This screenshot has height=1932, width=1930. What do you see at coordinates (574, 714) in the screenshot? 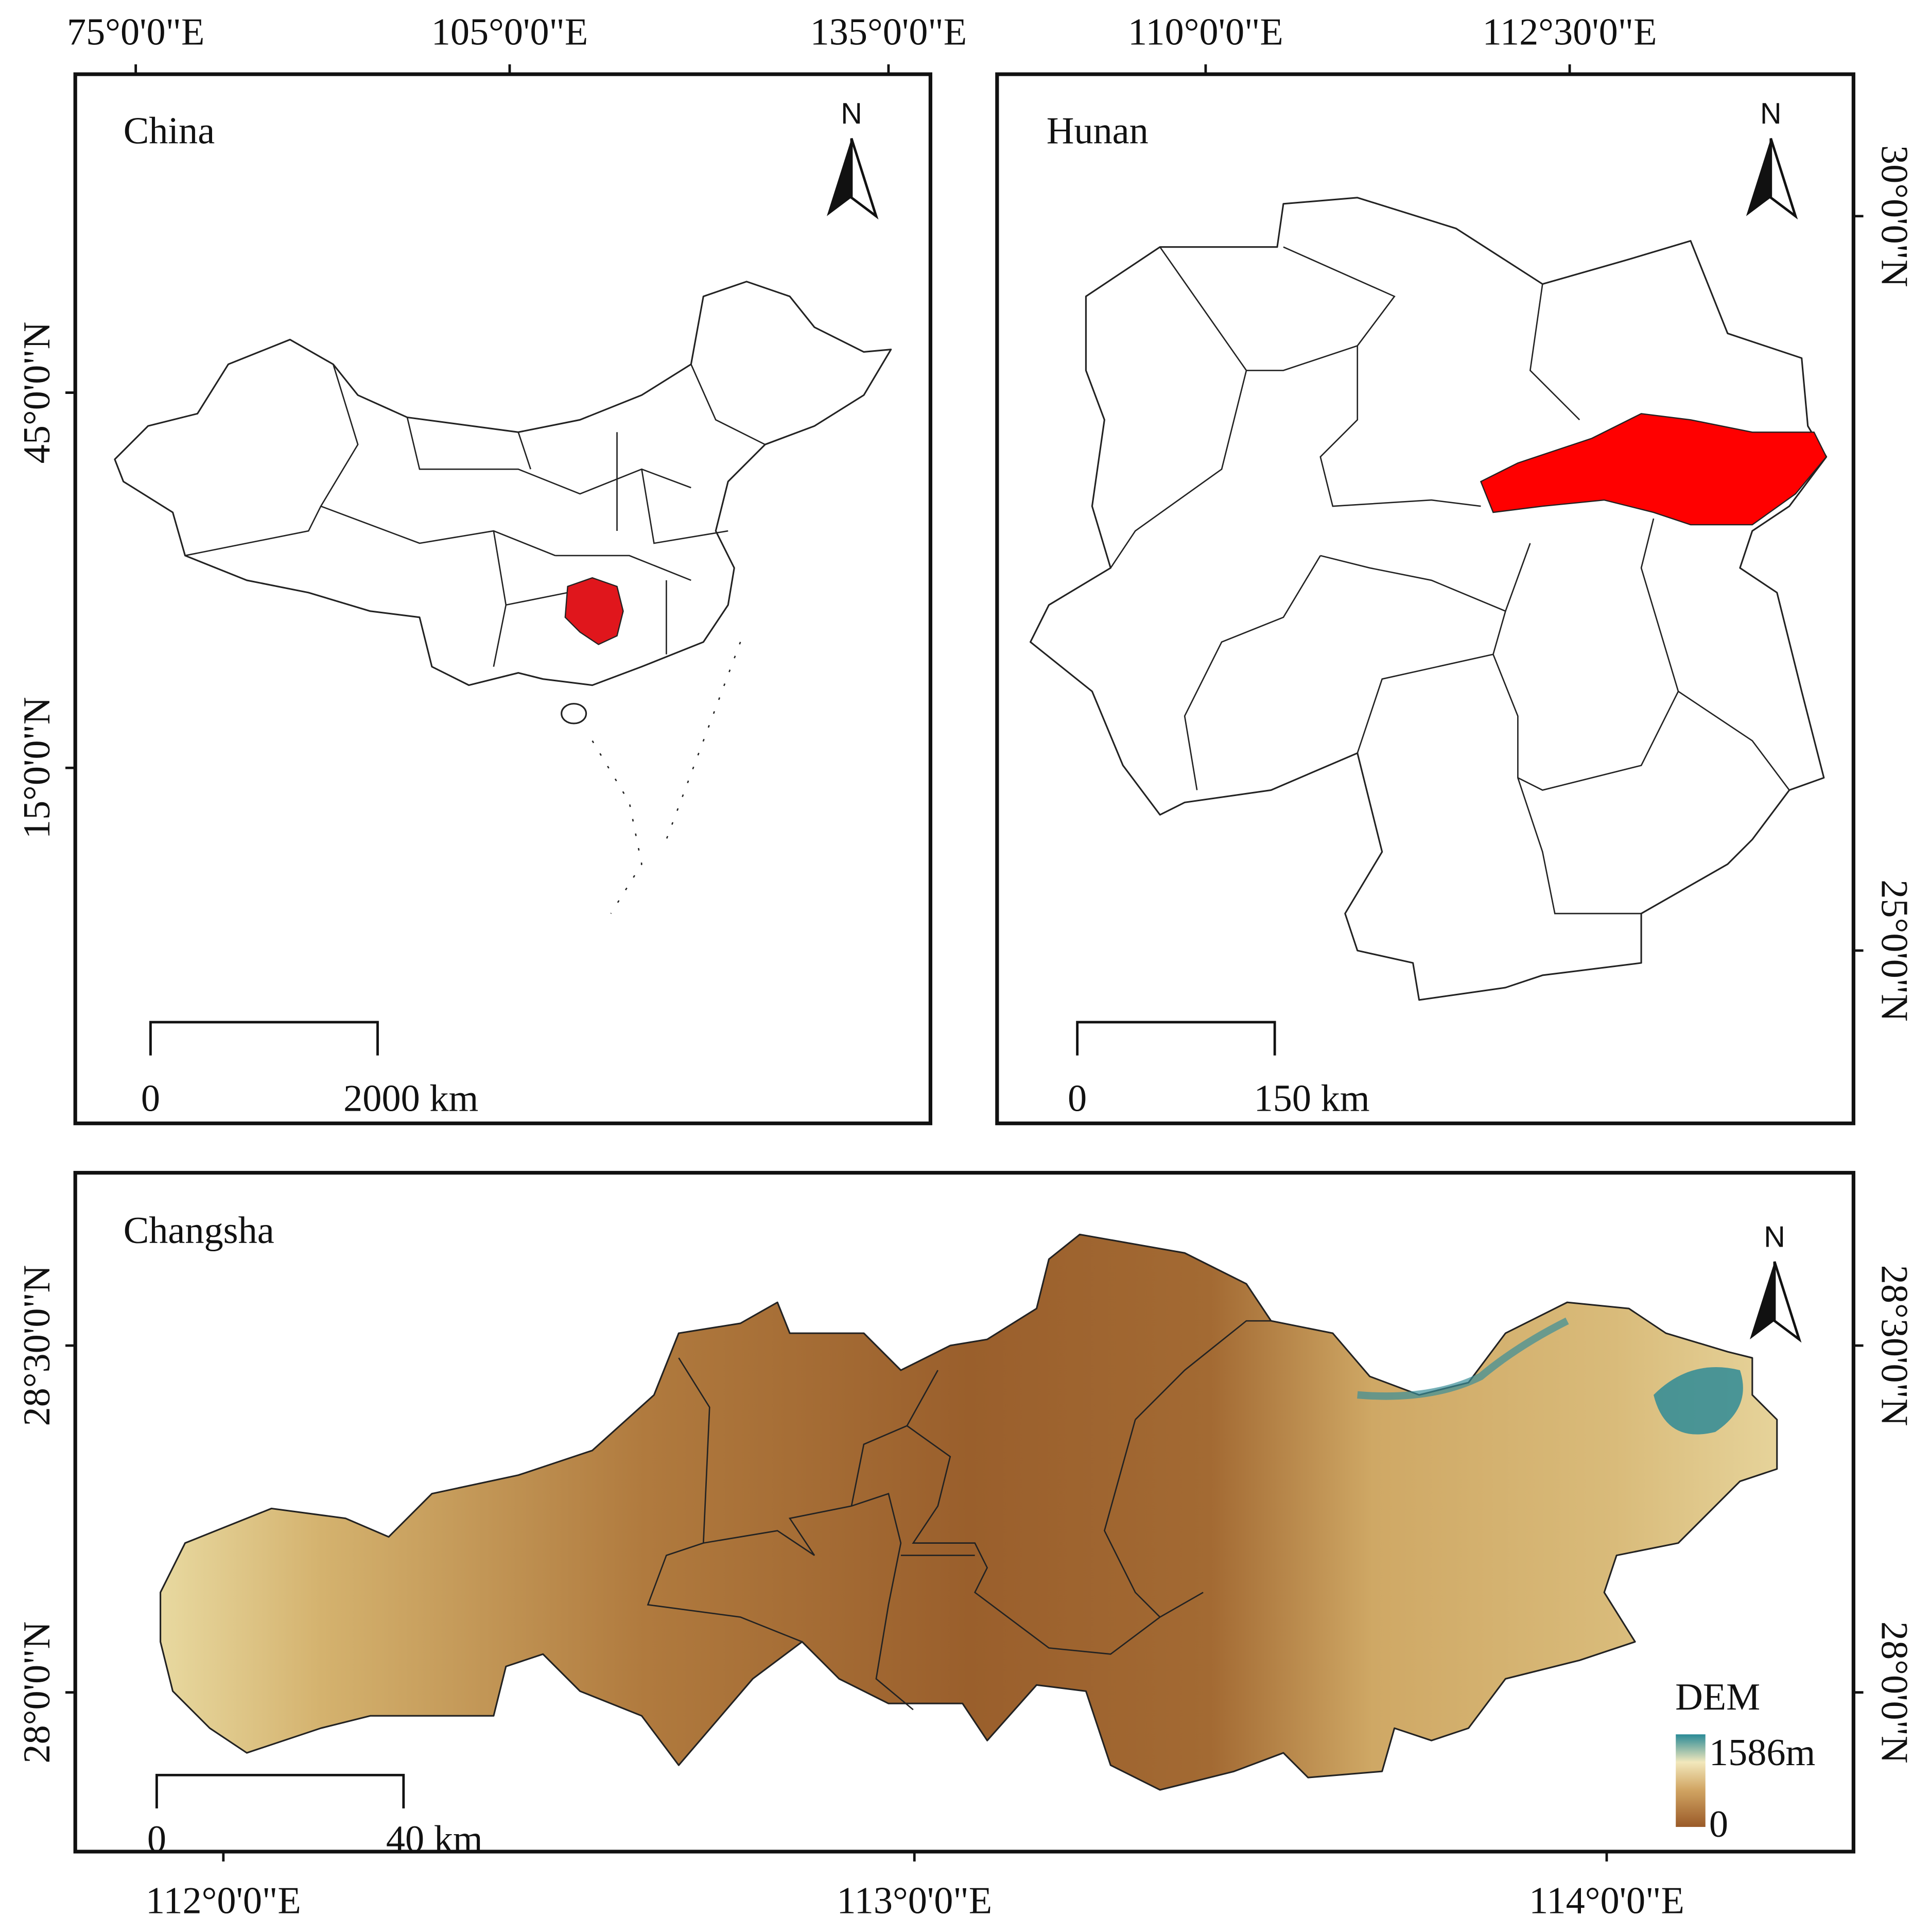
I see `hainan` at bounding box center [574, 714].